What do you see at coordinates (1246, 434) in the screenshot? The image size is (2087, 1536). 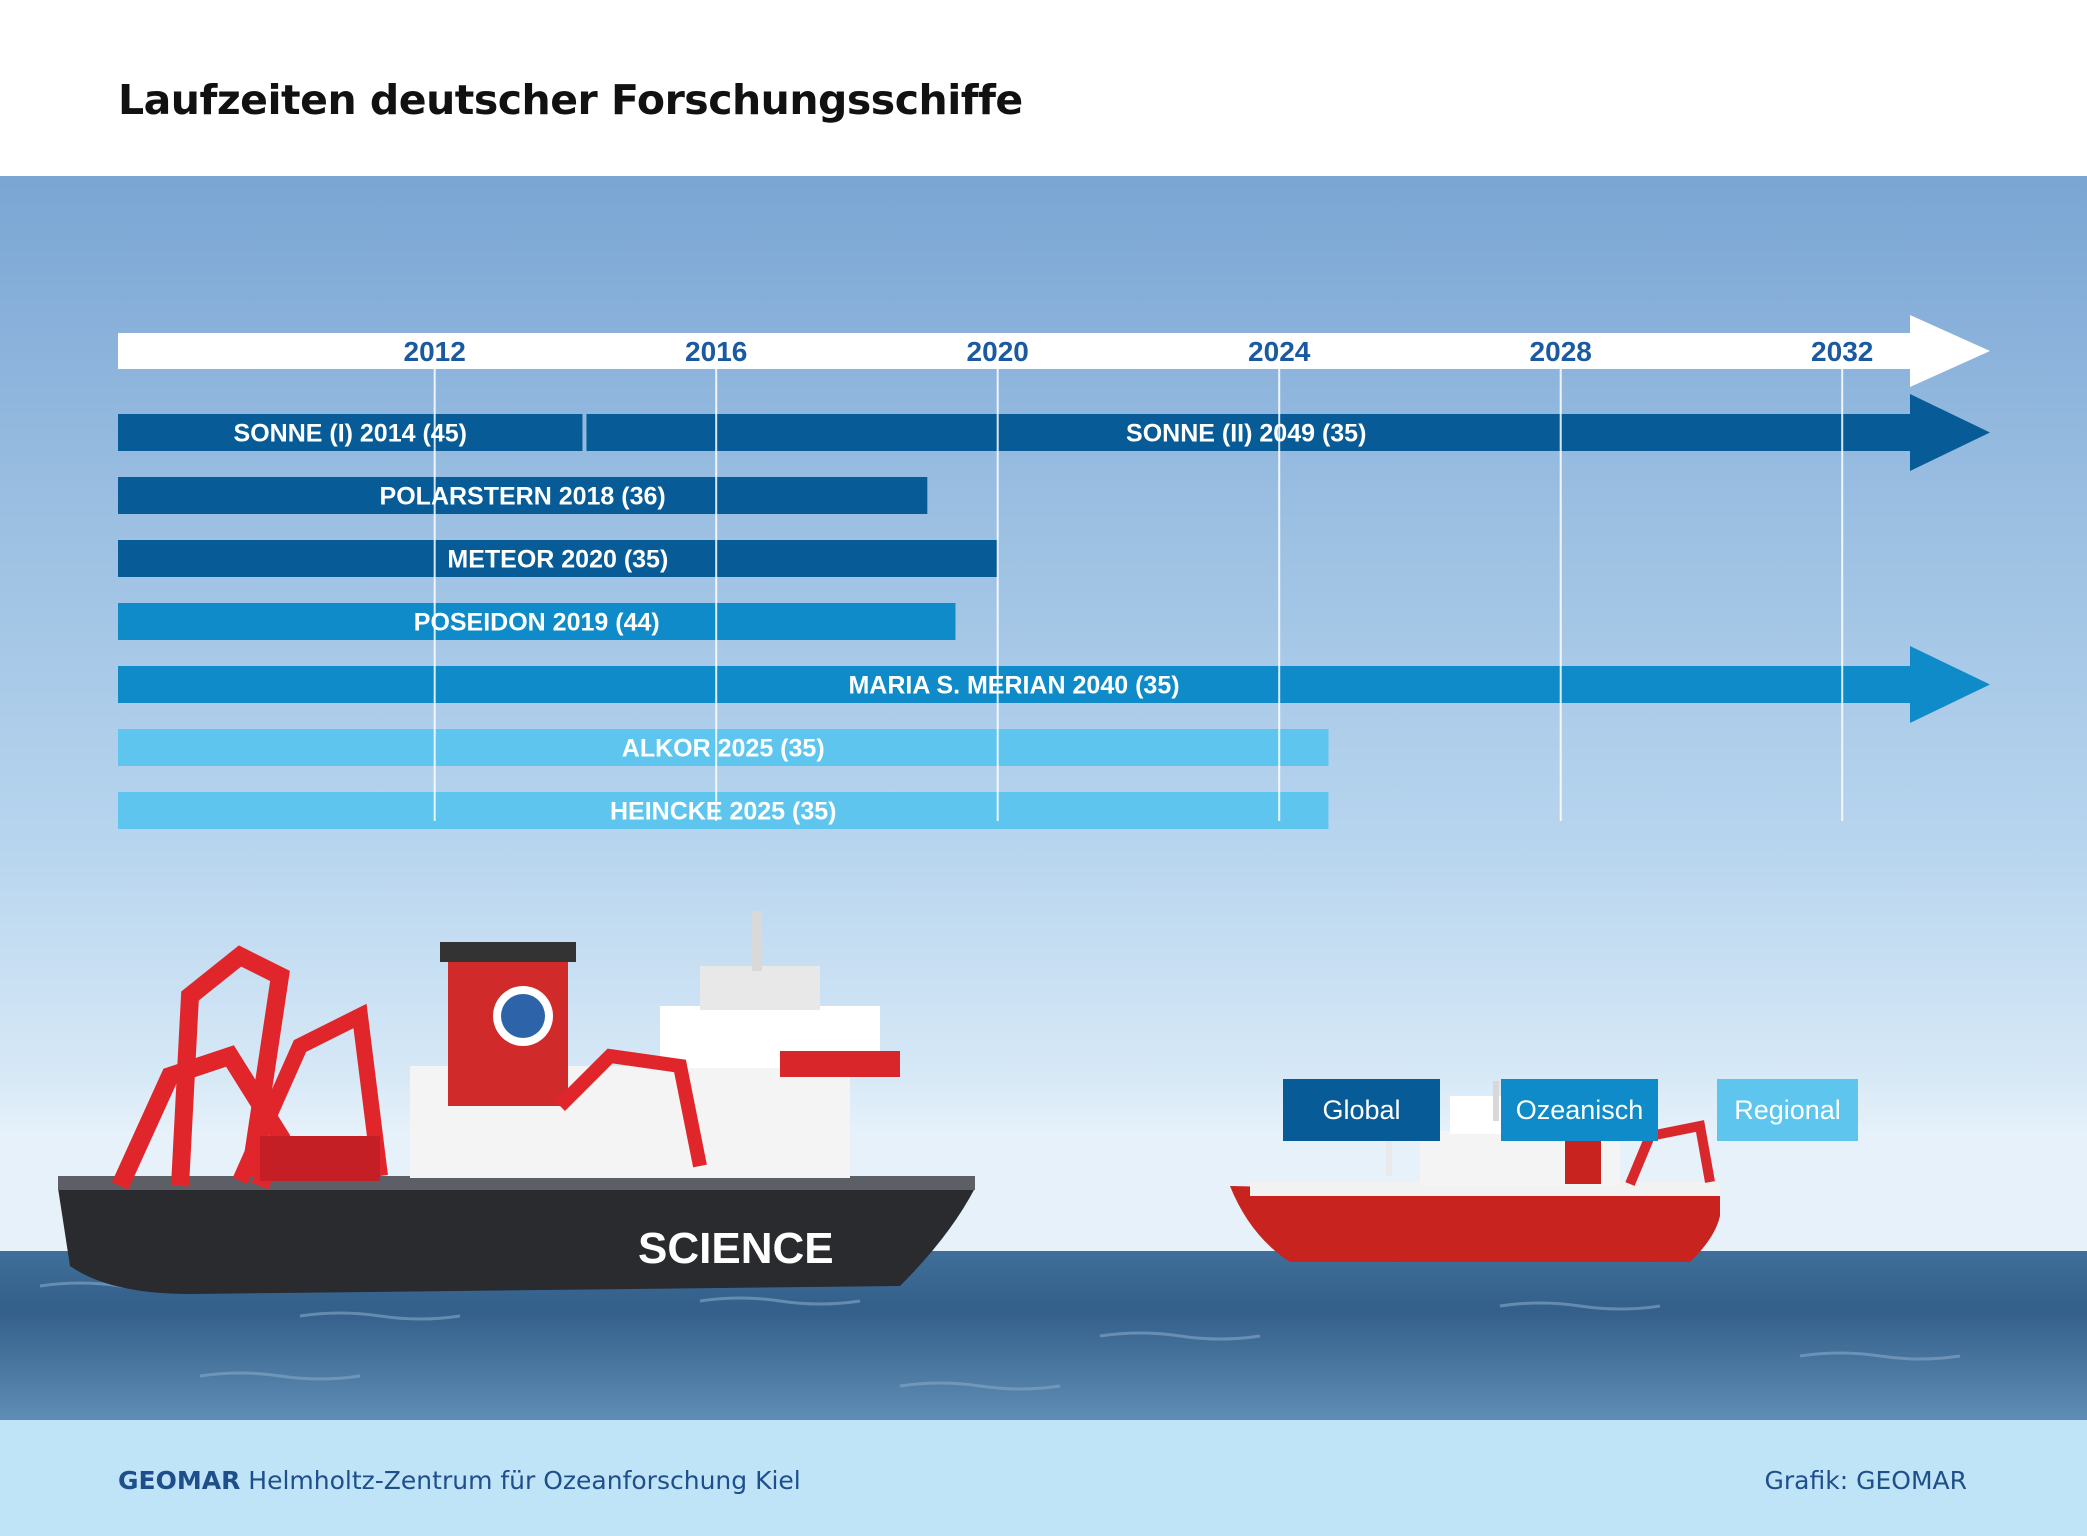 I see `bar-label: SONNE (II) 2049 (35)` at bounding box center [1246, 434].